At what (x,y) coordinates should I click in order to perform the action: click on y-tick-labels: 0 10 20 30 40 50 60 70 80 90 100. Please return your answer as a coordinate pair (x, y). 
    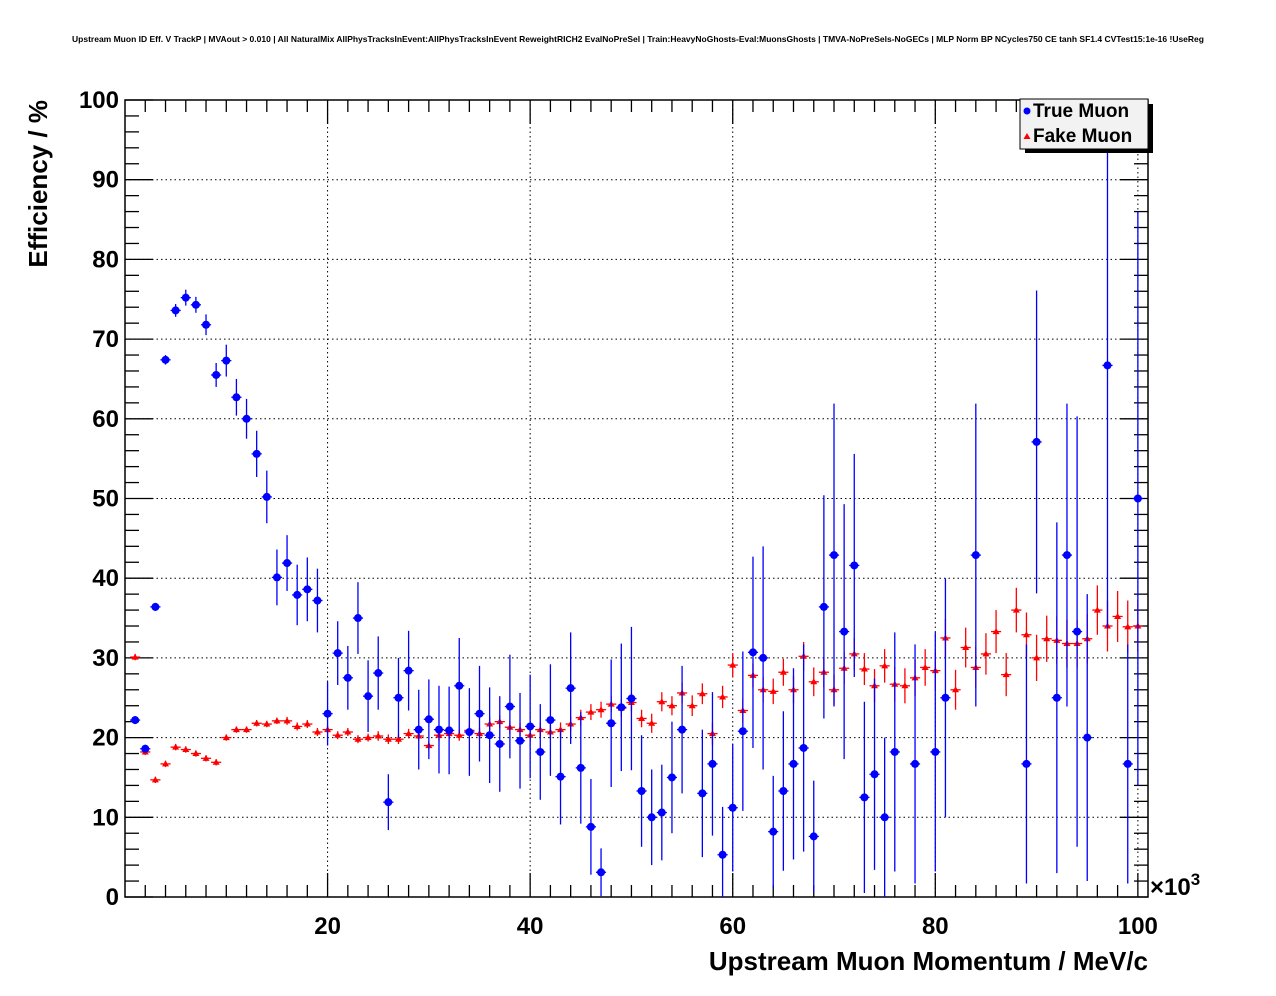
    Looking at the image, I should click on (99, 499).